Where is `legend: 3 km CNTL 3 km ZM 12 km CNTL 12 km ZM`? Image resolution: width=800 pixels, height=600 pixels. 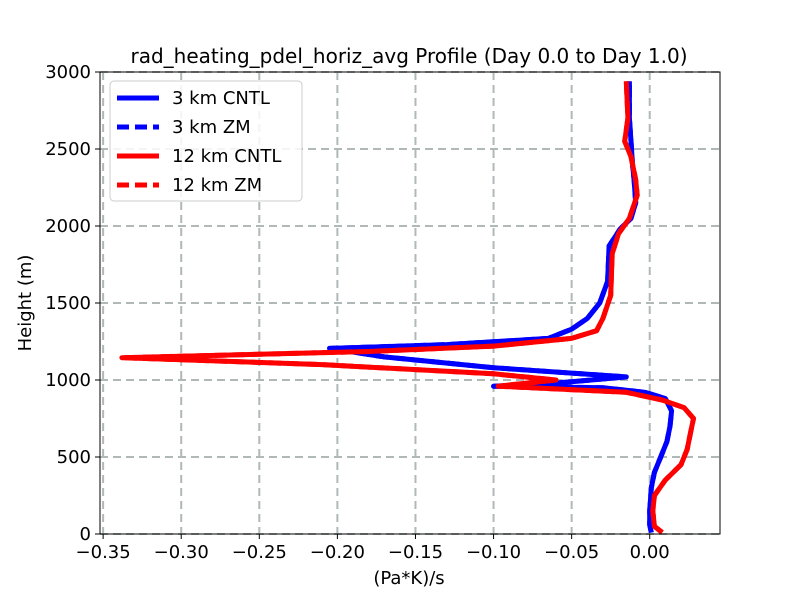 legend: 3 km CNTL 3 km ZM 12 km CNTL 12 km ZM is located at coordinates (206, 141).